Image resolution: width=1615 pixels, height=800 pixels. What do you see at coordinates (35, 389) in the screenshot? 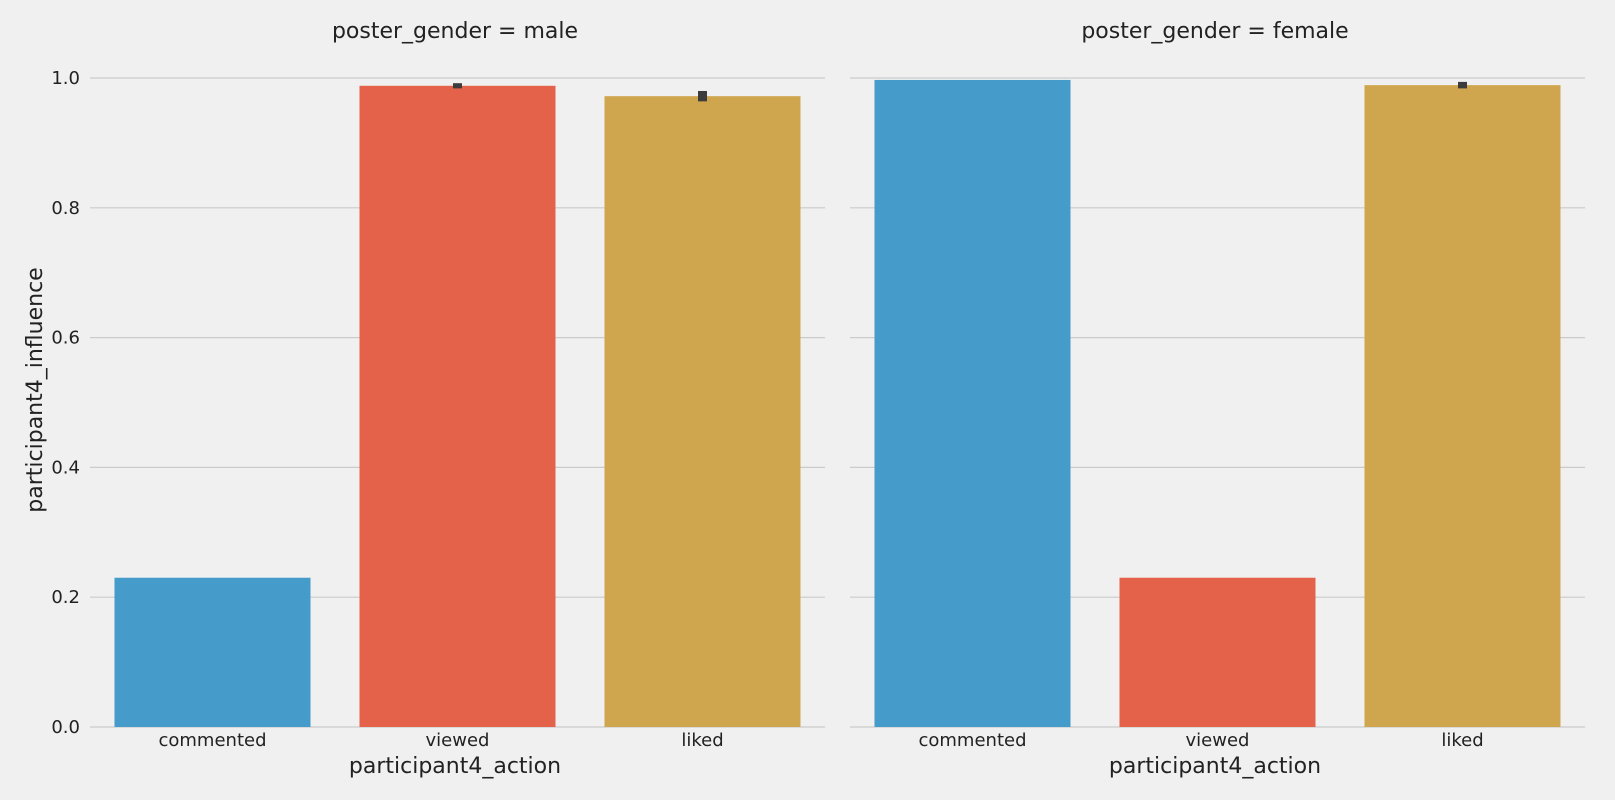
I see `y-axis-label: participant4_influence` at bounding box center [35, 389].